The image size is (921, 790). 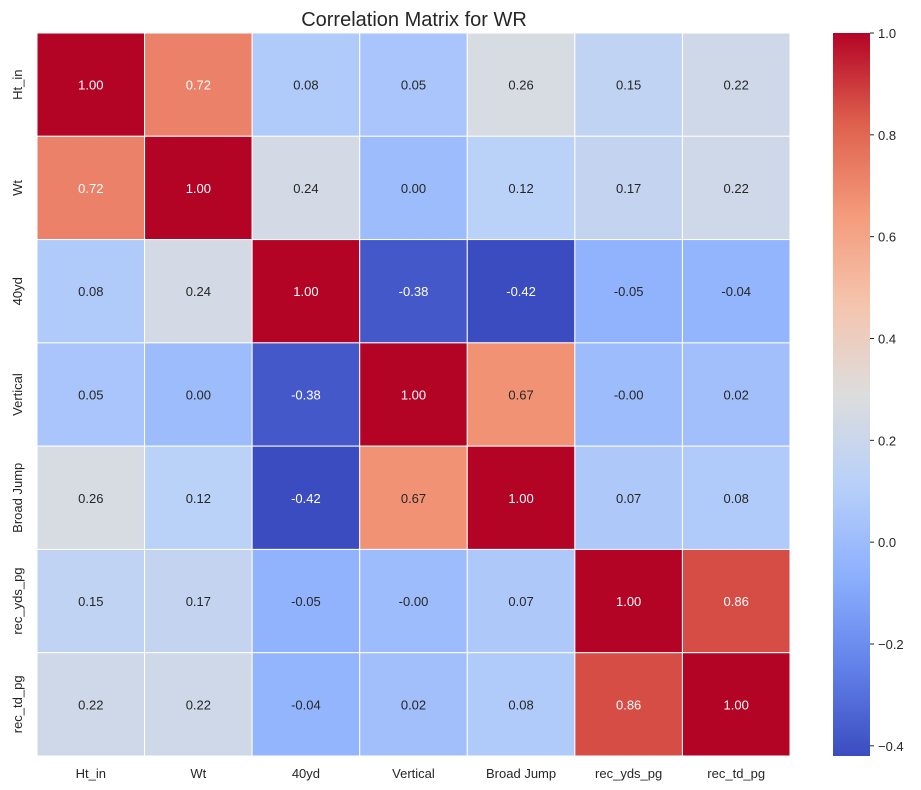 I want to click on cell-annotation: 0.02, so click(x=736, y=395).